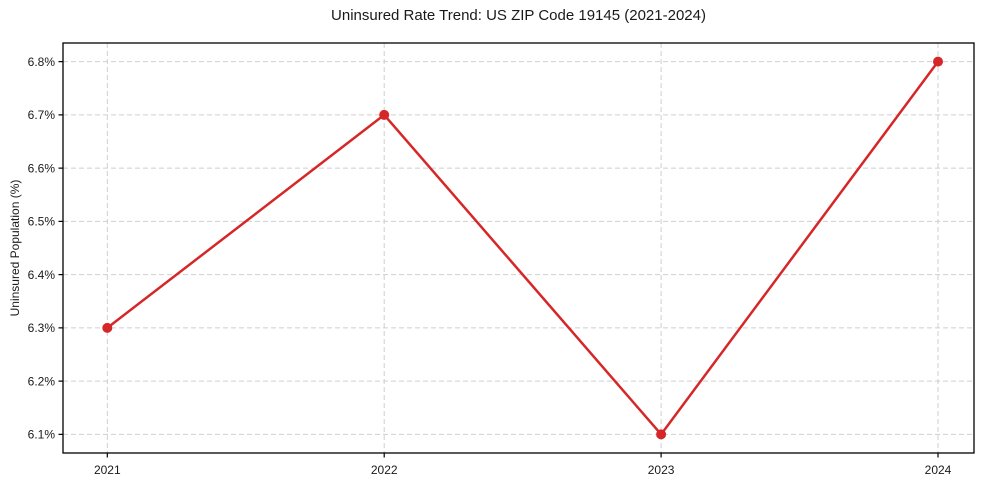 Image resolution: width=989 pixels, height=490 pixels. I want to click on x-tick-label: 2021, so click(107, 470).